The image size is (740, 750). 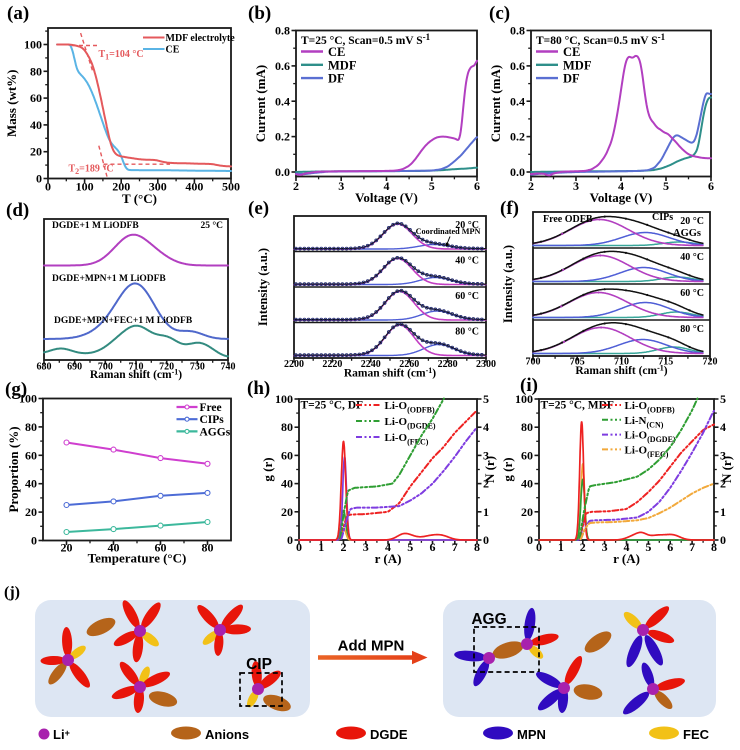 What do you see at coordinates (692, 547) in the screenshot?
I see `svg-text: 7` at bounding box center [692, 547].